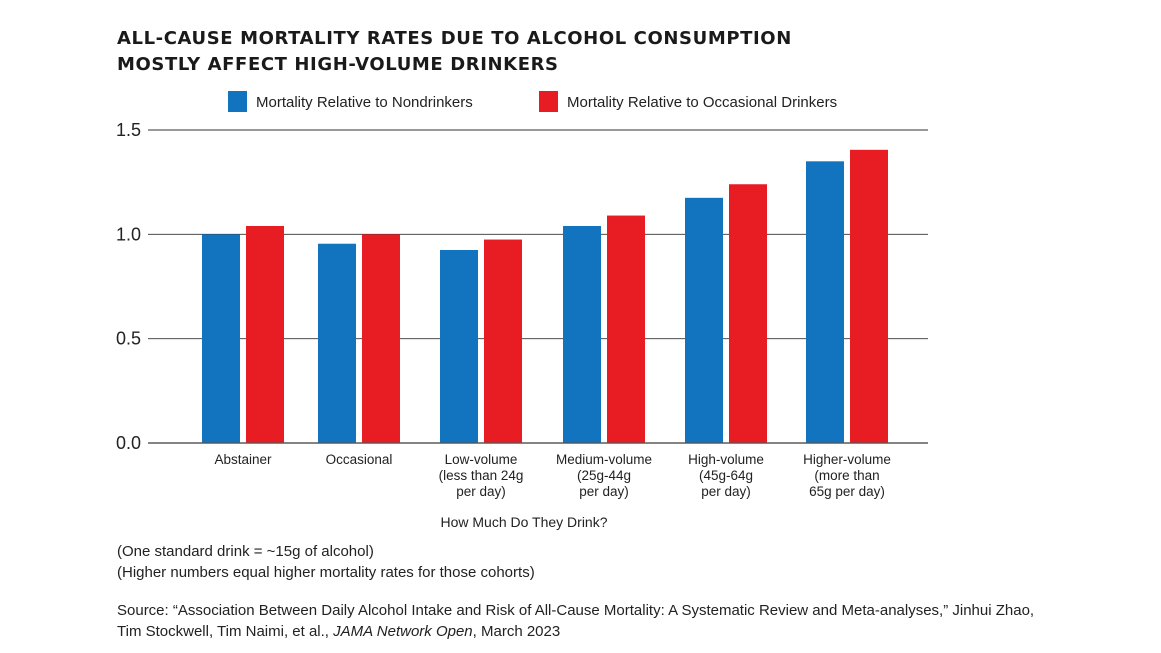 This screenshot has width=1161, height=653. Describe the element at coordinates (516, 631) in the screenshot. I see `source-date: , March 2023` at that location.